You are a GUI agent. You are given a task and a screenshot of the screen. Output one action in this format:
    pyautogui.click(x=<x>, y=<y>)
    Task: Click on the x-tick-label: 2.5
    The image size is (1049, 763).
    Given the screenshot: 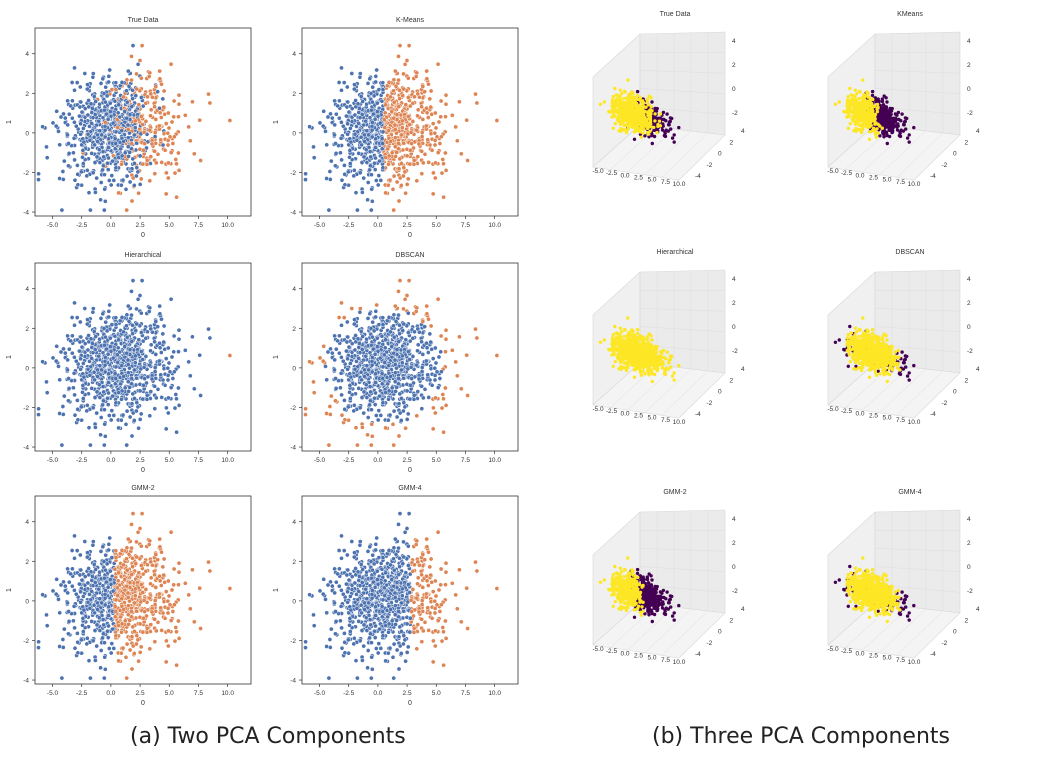 What is the action you would take?
    pyautogui.click(x=140, y=225)
    